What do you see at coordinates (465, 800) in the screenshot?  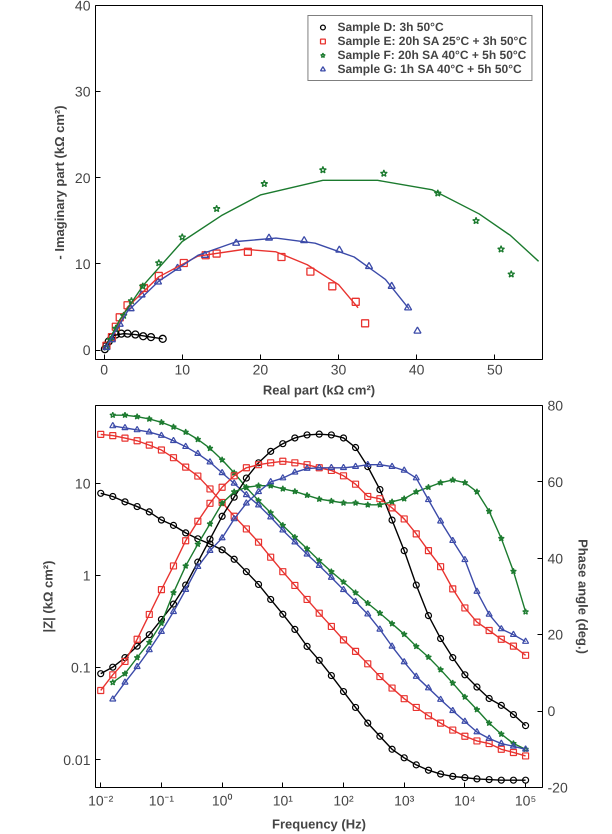 I see `x-tick-label: 10⁴` at bounding box center [465, 800].